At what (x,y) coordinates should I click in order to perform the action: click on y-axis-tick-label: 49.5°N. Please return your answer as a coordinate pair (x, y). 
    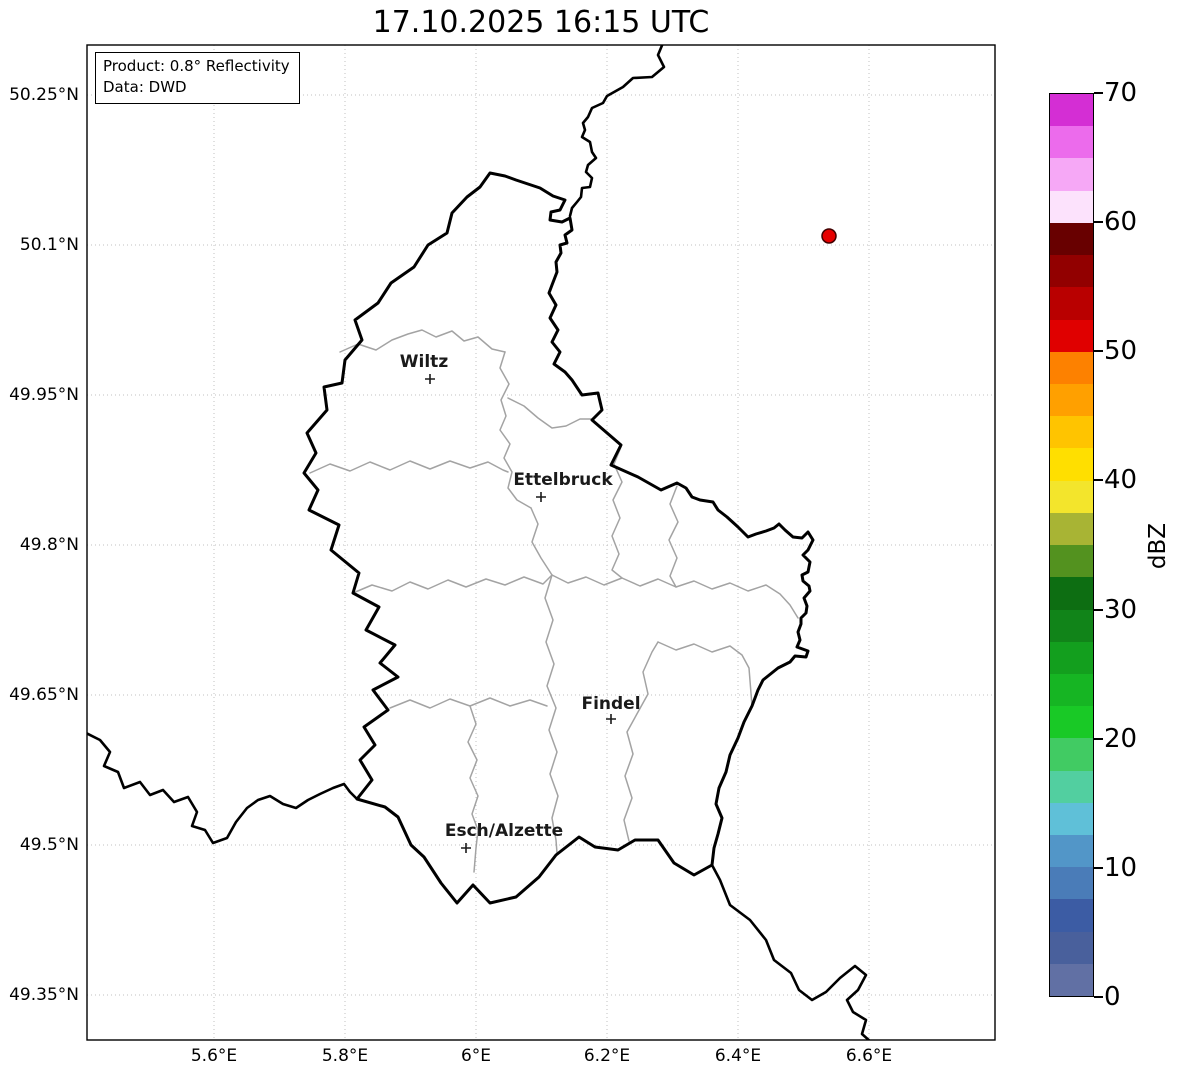
    Looking at the image, I should click on (49, 845).